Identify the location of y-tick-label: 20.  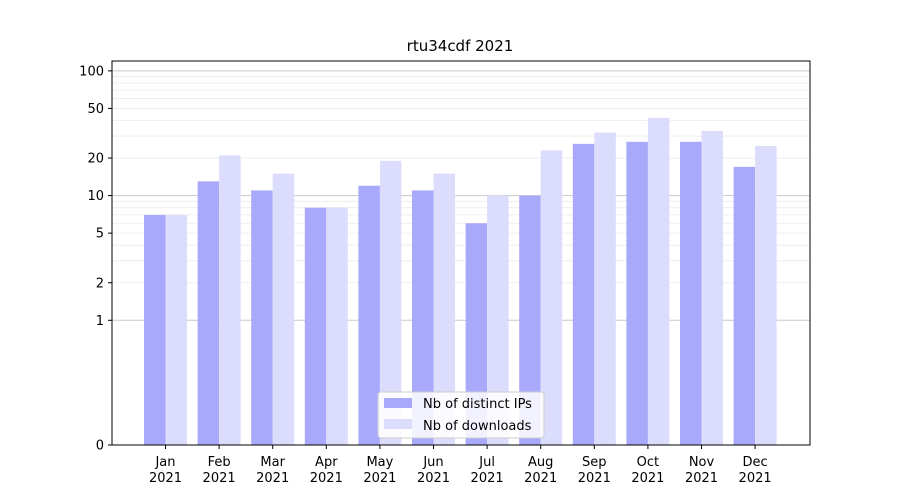
(95, 159).